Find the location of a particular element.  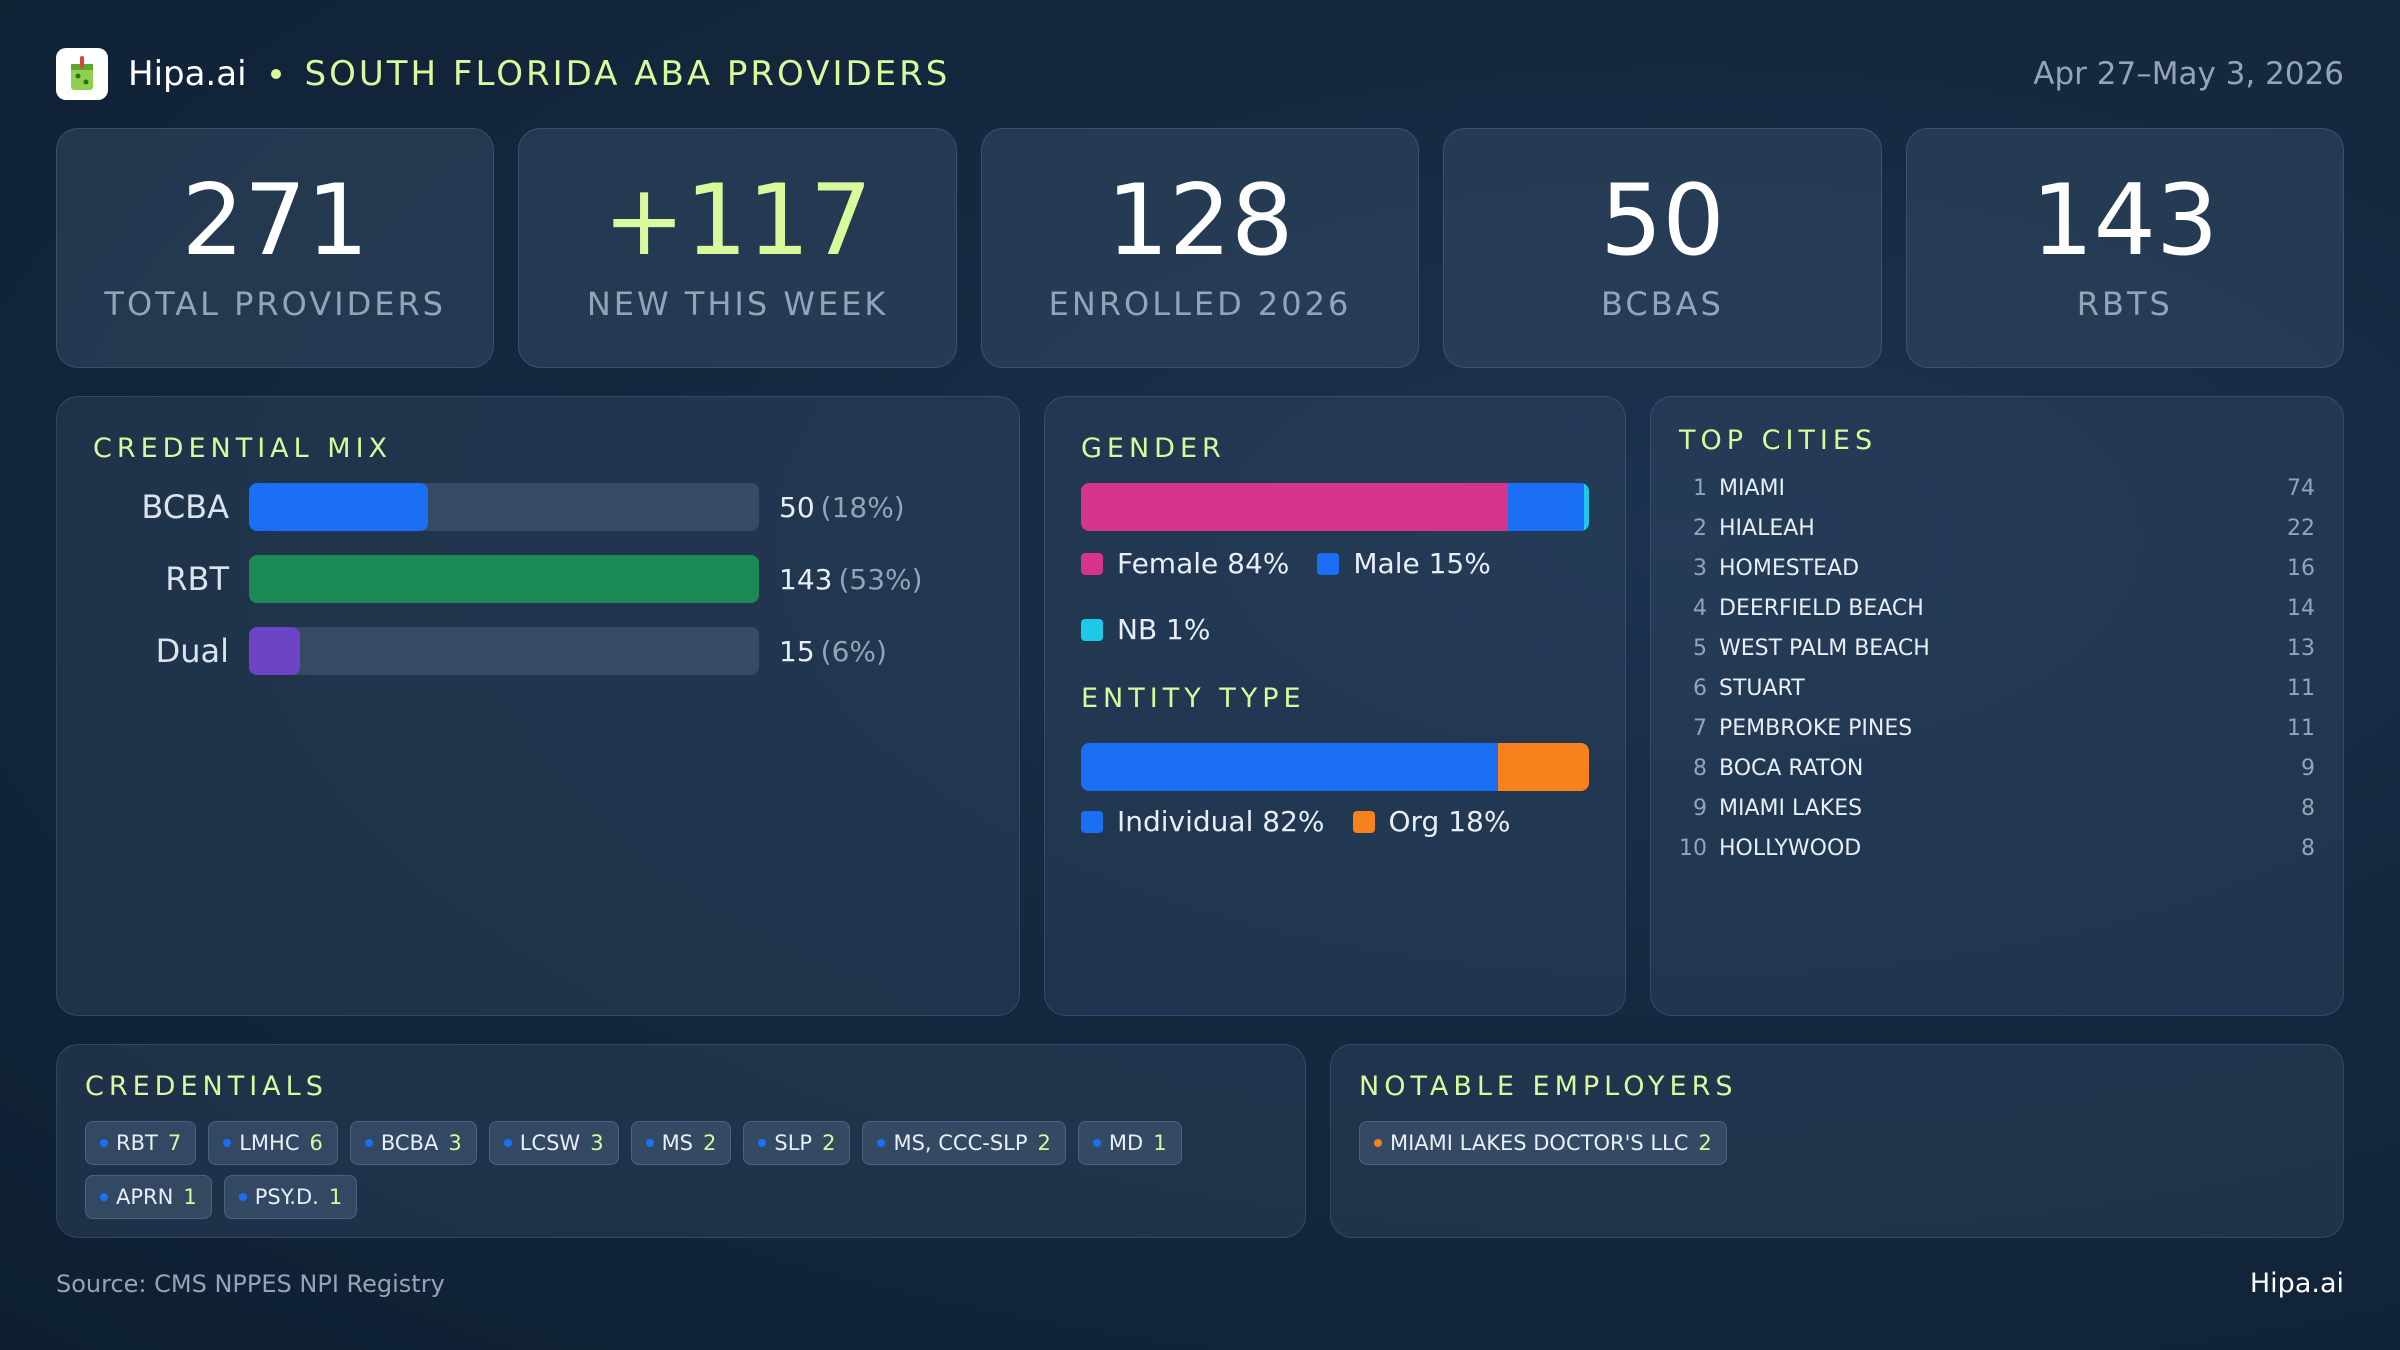

chip-label: MS is located at coordinates (677, 1143).